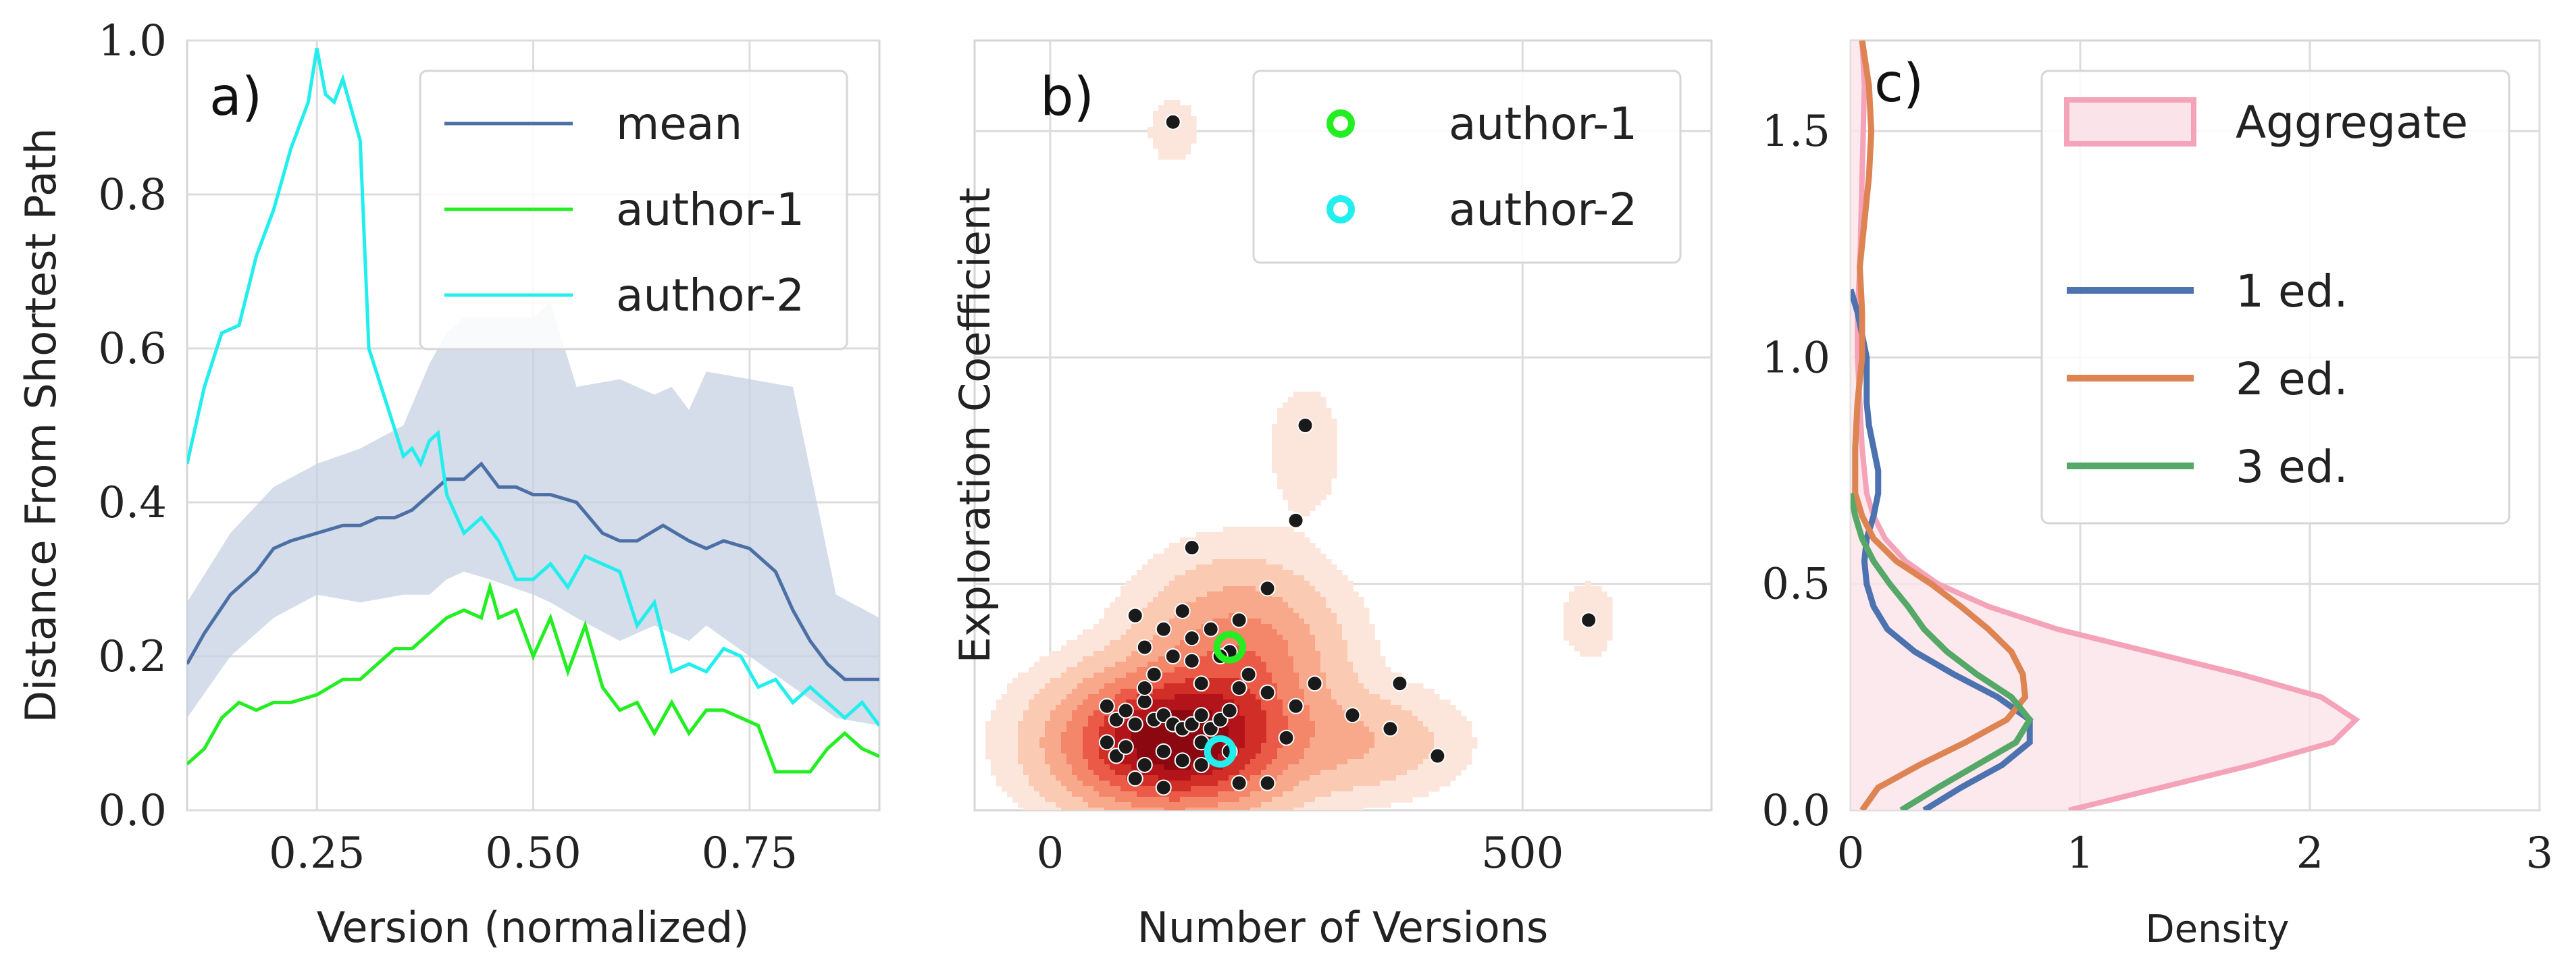  I want to click on y-tick-label: 1.0, so click(1796, 358).